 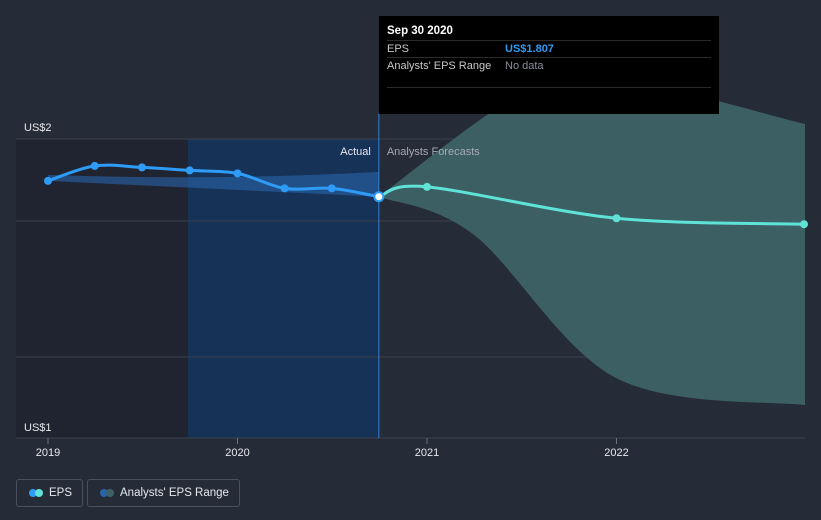 I want to click on eps-points, so click(x=426, y=195).